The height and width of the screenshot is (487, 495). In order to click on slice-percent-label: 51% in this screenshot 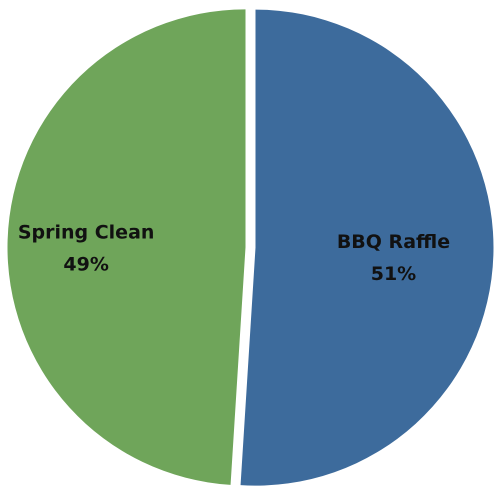, I will do `click(393, 274)`.